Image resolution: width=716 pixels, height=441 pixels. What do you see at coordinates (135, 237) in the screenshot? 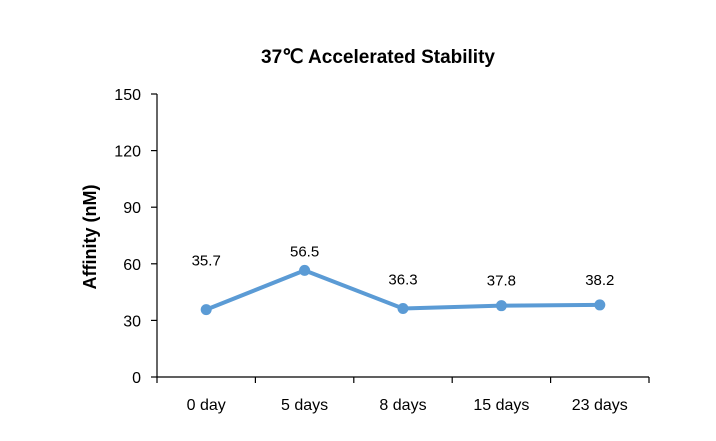
I see `y-axis-ticks: 0 30 60 90 120 150` at bounding box center [135, 237].